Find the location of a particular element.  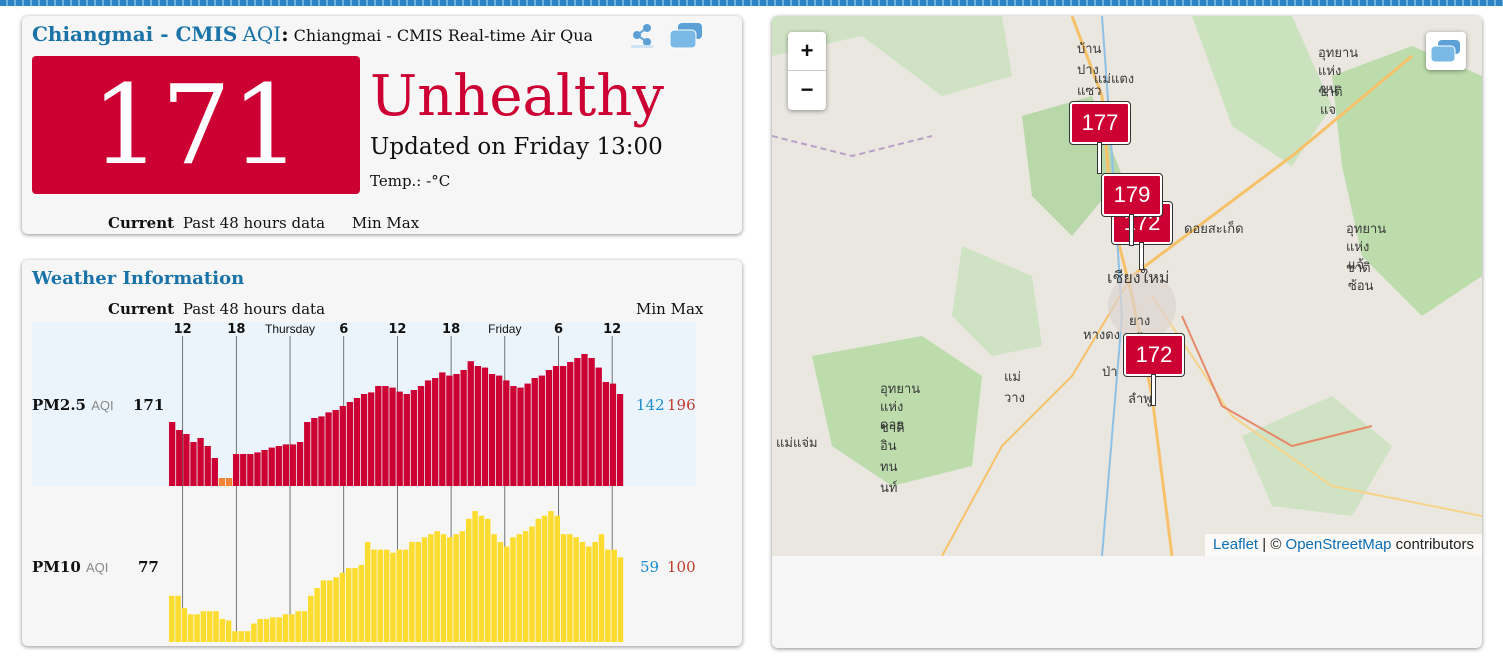

aqi-marker: 177 is located at coordinates (1100, 137).